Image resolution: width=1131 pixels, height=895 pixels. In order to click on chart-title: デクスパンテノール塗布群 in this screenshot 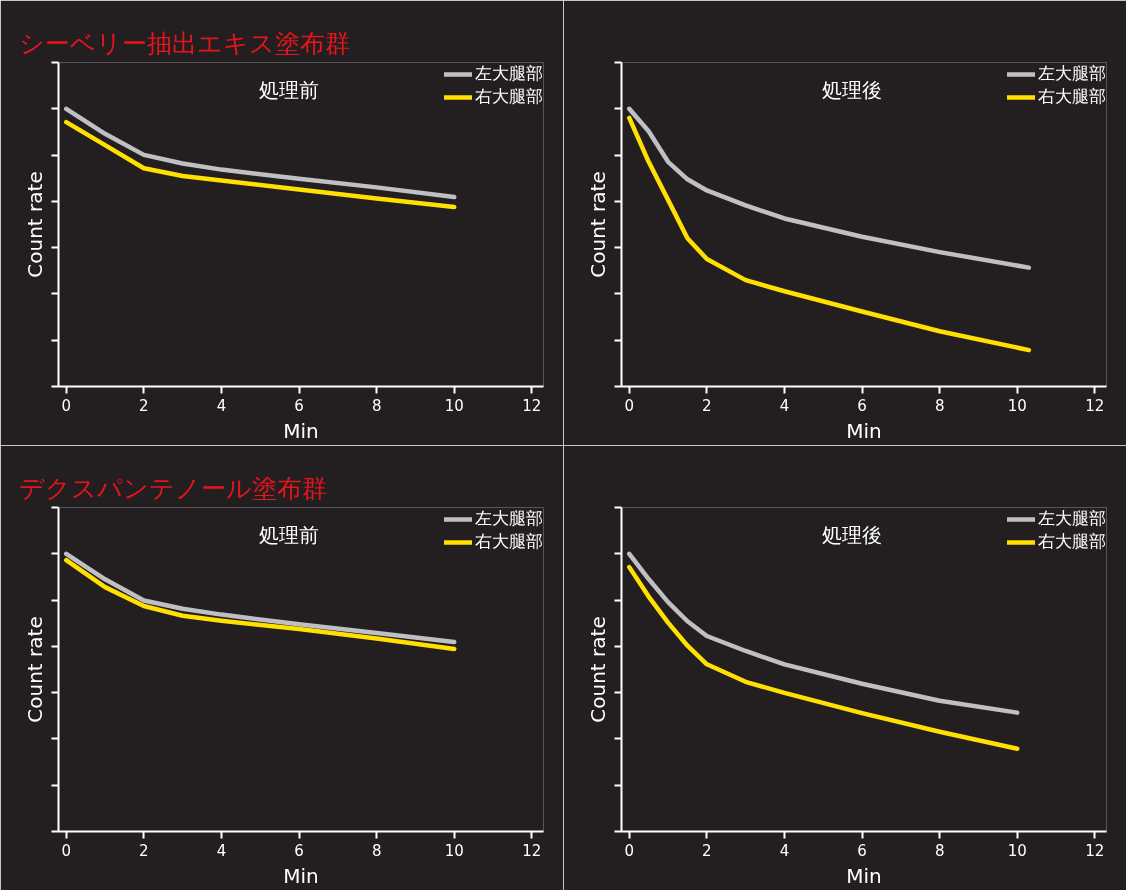, I will do `click(172, 488)`.